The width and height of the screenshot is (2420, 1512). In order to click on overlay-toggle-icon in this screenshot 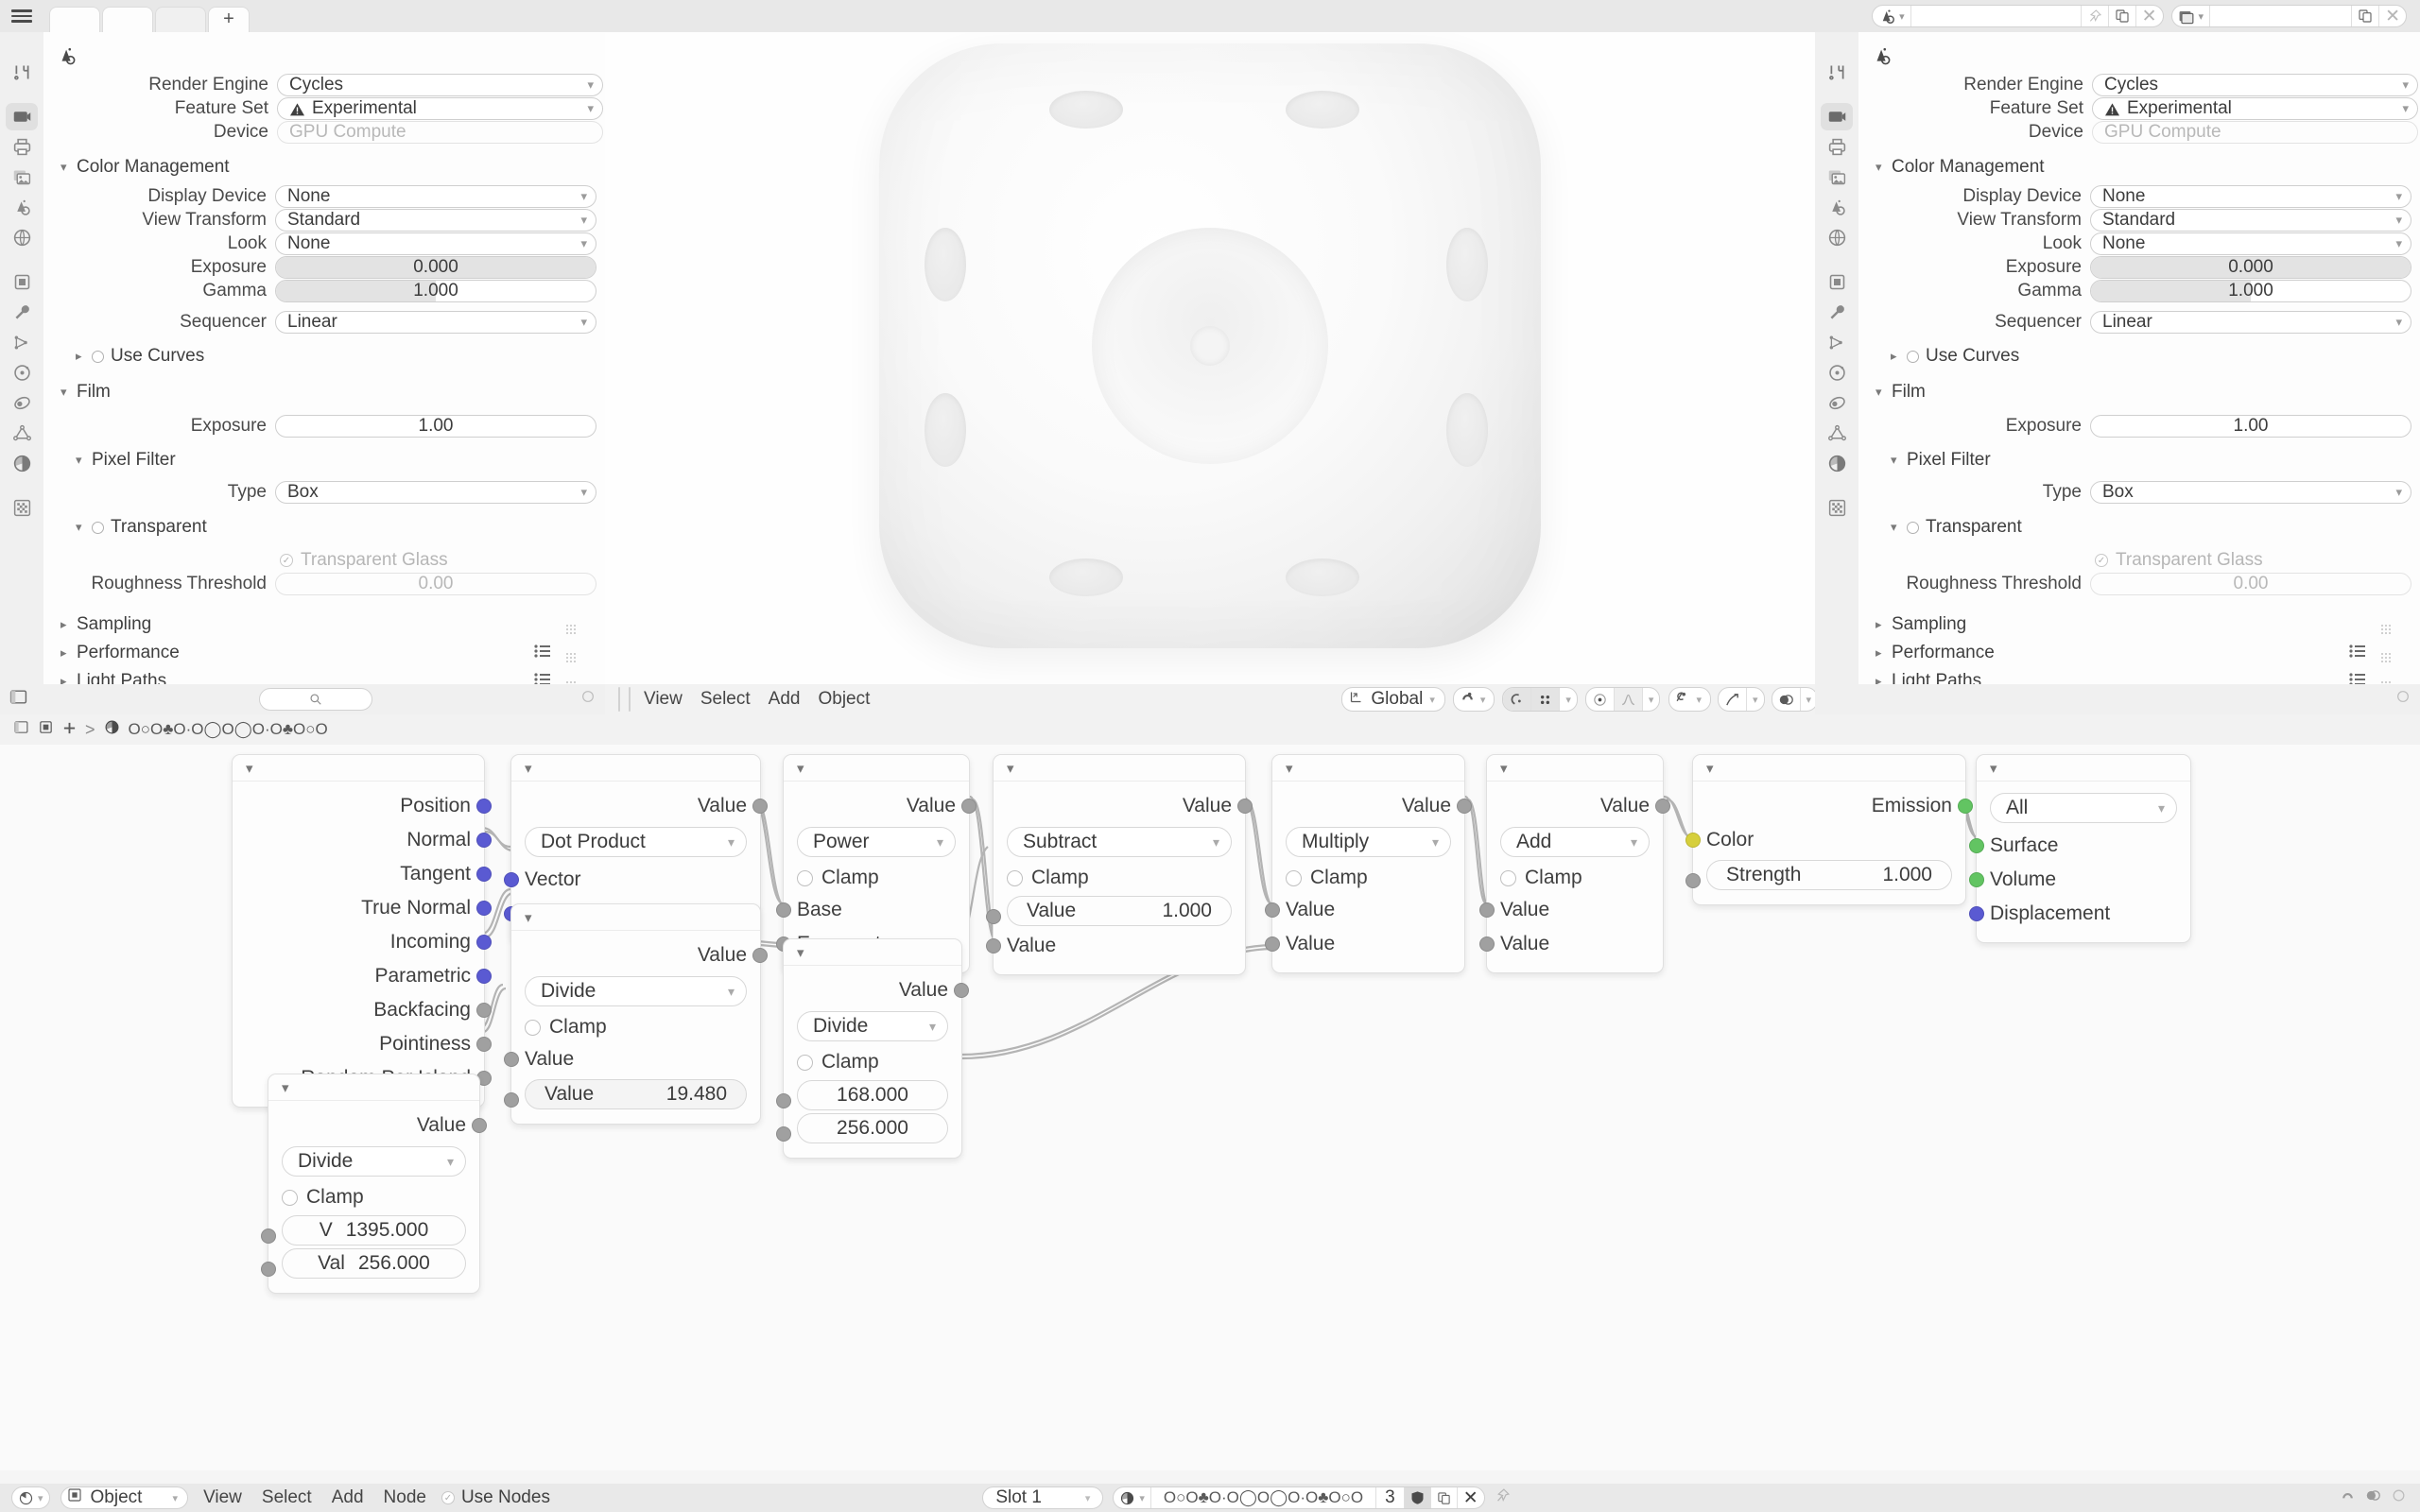, I will do `click(2373, 1498)`.